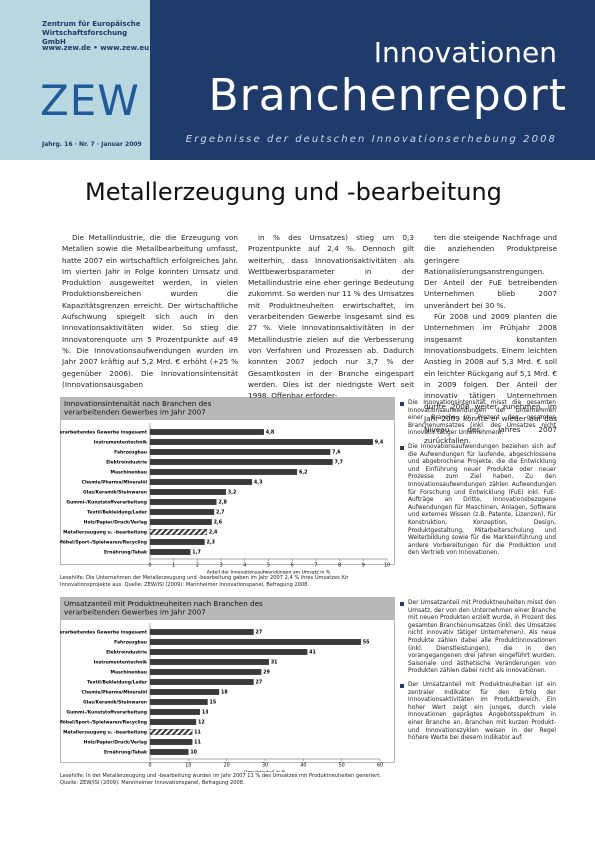 This screenshot has height=842, width=595. I want to click on value-label: 31, so click(274, 663).